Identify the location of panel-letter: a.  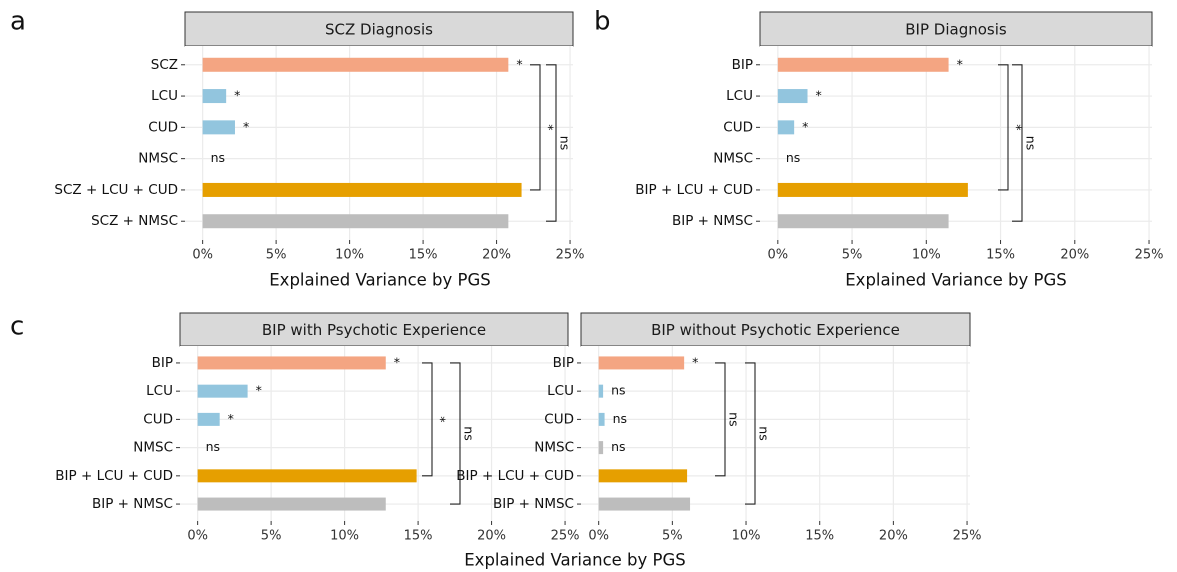
(18, 22).